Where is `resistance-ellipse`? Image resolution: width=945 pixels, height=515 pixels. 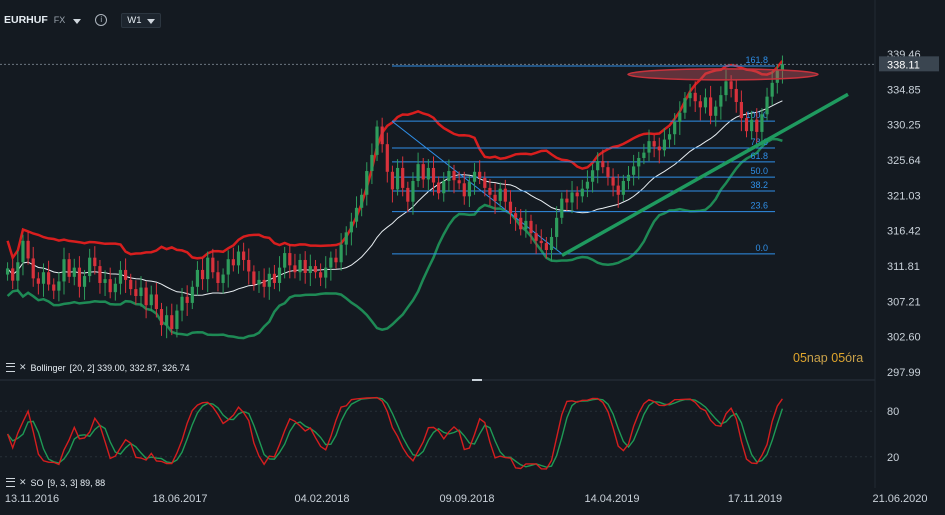 resistance-ellipse is located at coordinates (723, 74).